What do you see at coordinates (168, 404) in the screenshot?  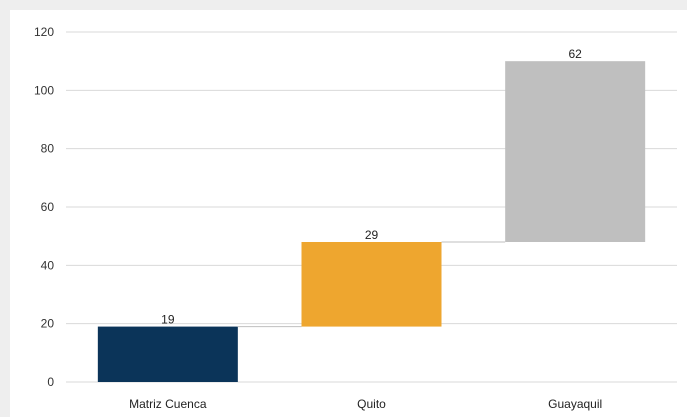 I see `x-tick-label: Matriz Cuenca` at bounding box center [168, 404].